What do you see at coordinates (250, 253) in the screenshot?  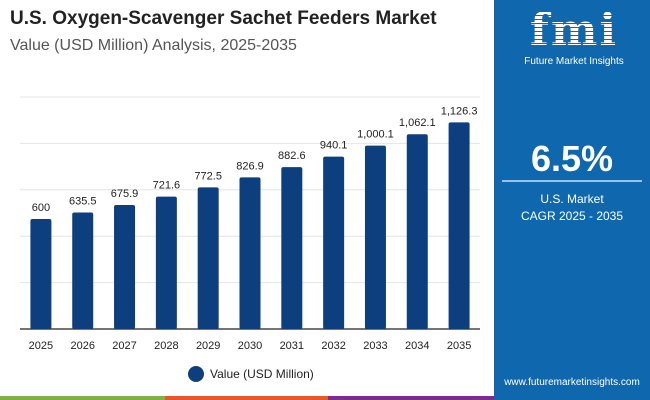 I see `bar-2030` at bounding box center [250, 253].